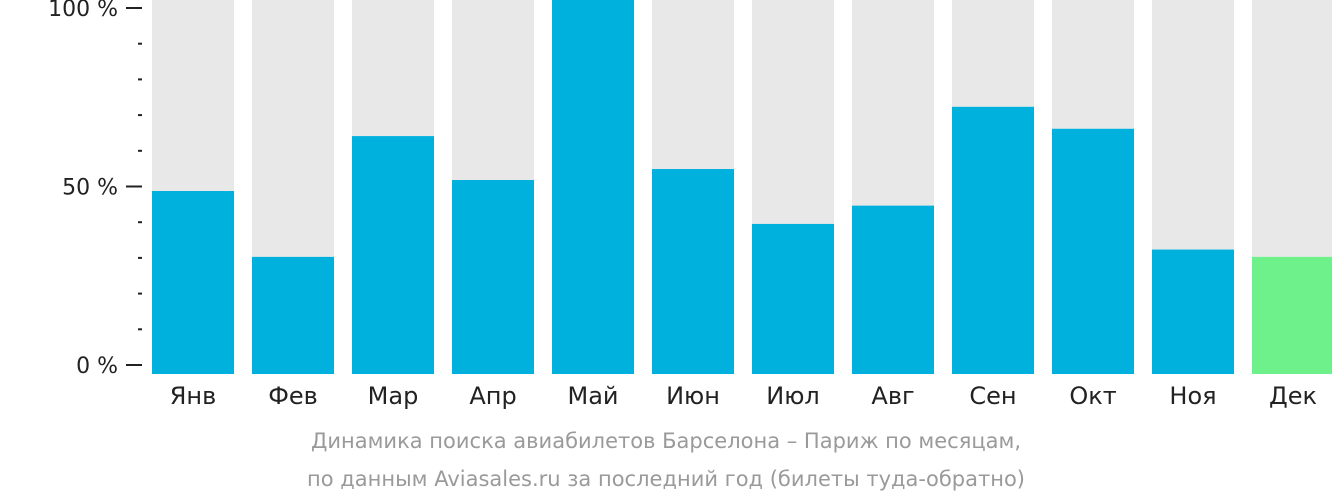  What do you see at coordinates (693, 396) in the screenshot?
I see `x-tick-label: Июн` at bounding box center [693, 396].